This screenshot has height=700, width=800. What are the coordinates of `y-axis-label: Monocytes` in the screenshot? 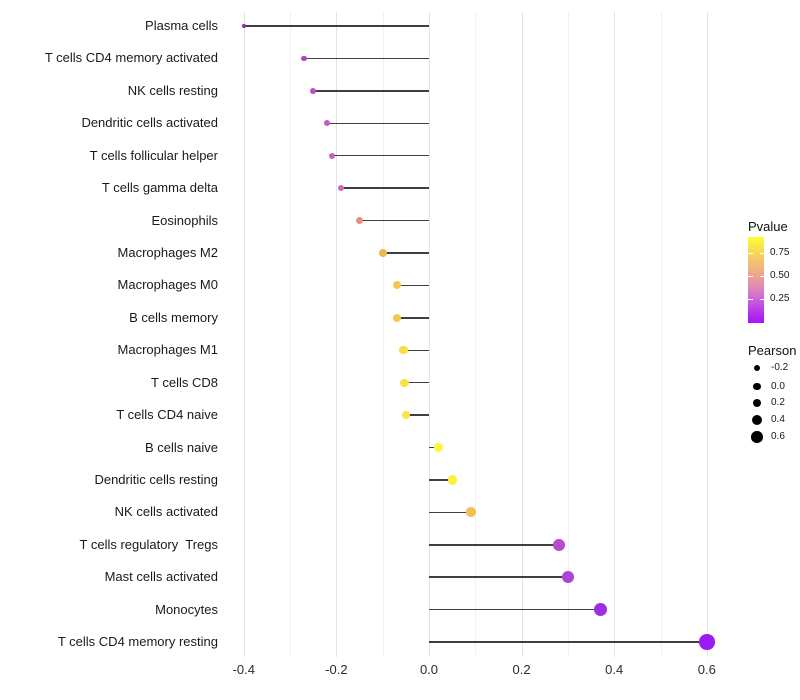 It's located at (186, 609).